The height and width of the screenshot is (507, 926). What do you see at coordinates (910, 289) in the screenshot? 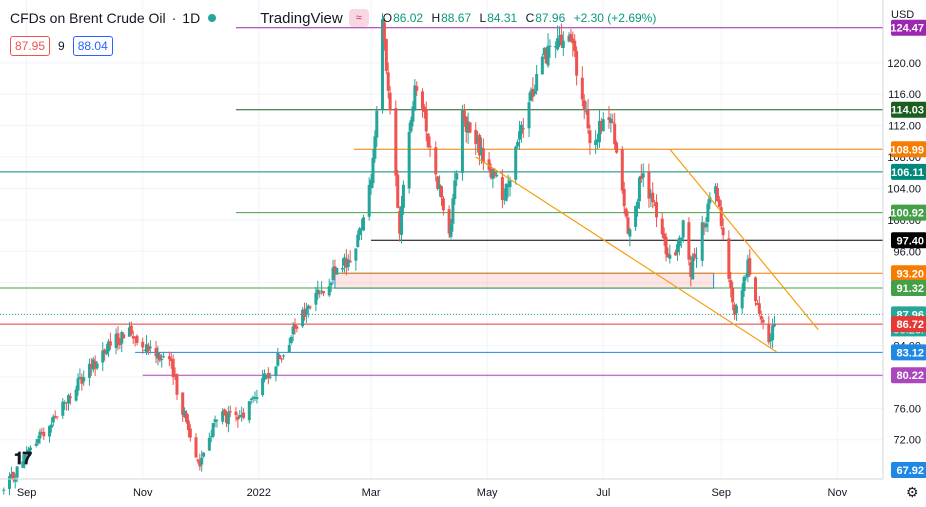
I see `level-tag-label: 91.32` at bounding box center [910, 289].